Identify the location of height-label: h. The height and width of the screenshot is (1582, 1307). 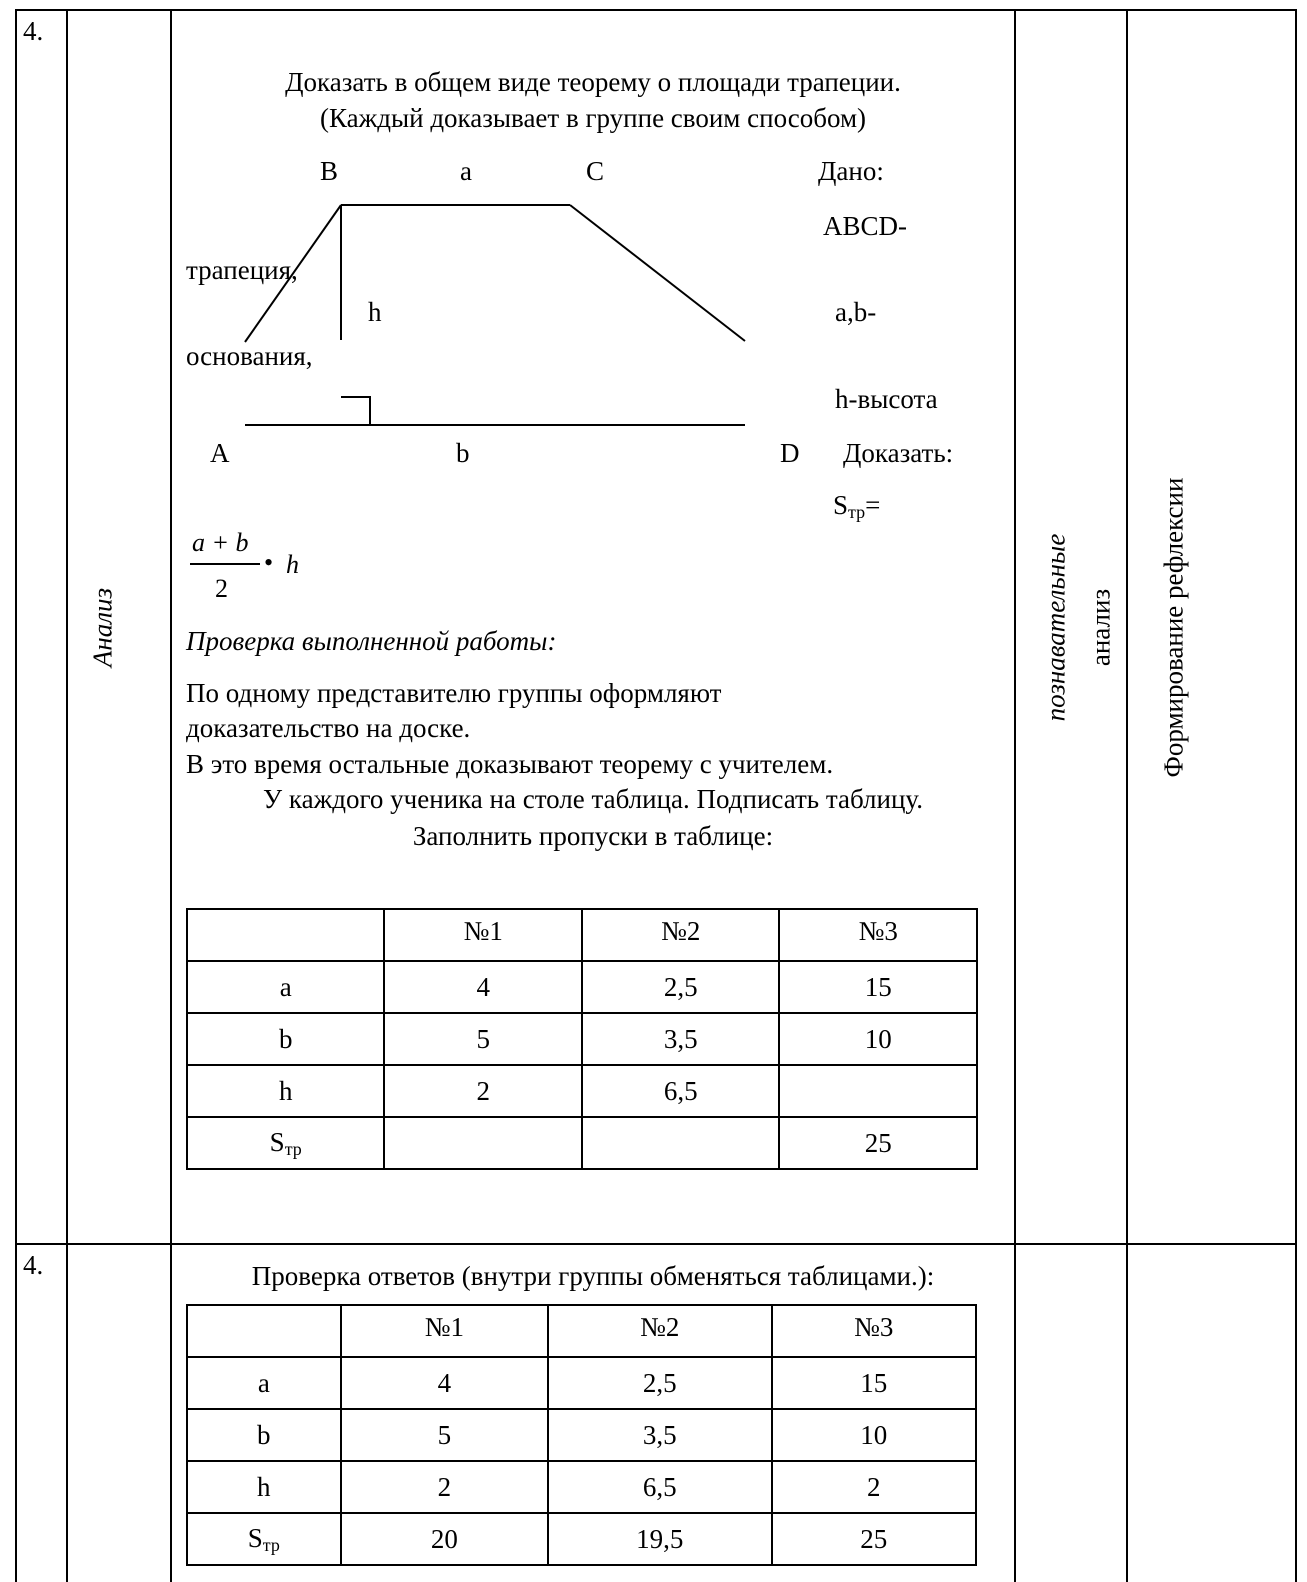
(375, 312).